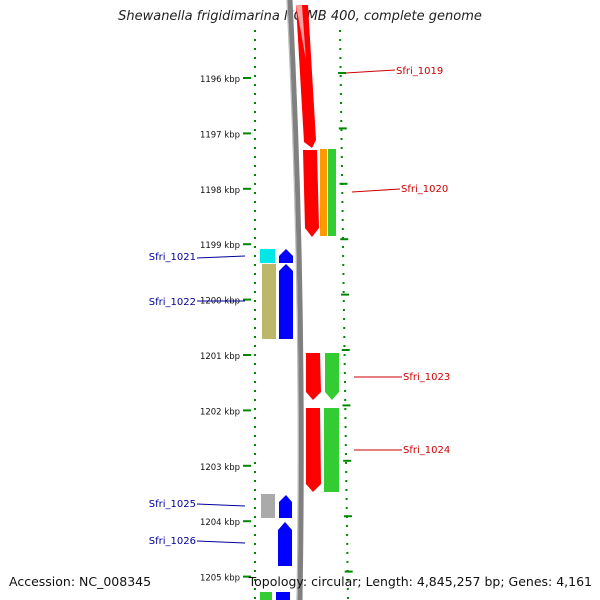 The width and height of the screenshot is (600, 600). I want to click on gene-sfri-1022-arrow, so click(286, 301).